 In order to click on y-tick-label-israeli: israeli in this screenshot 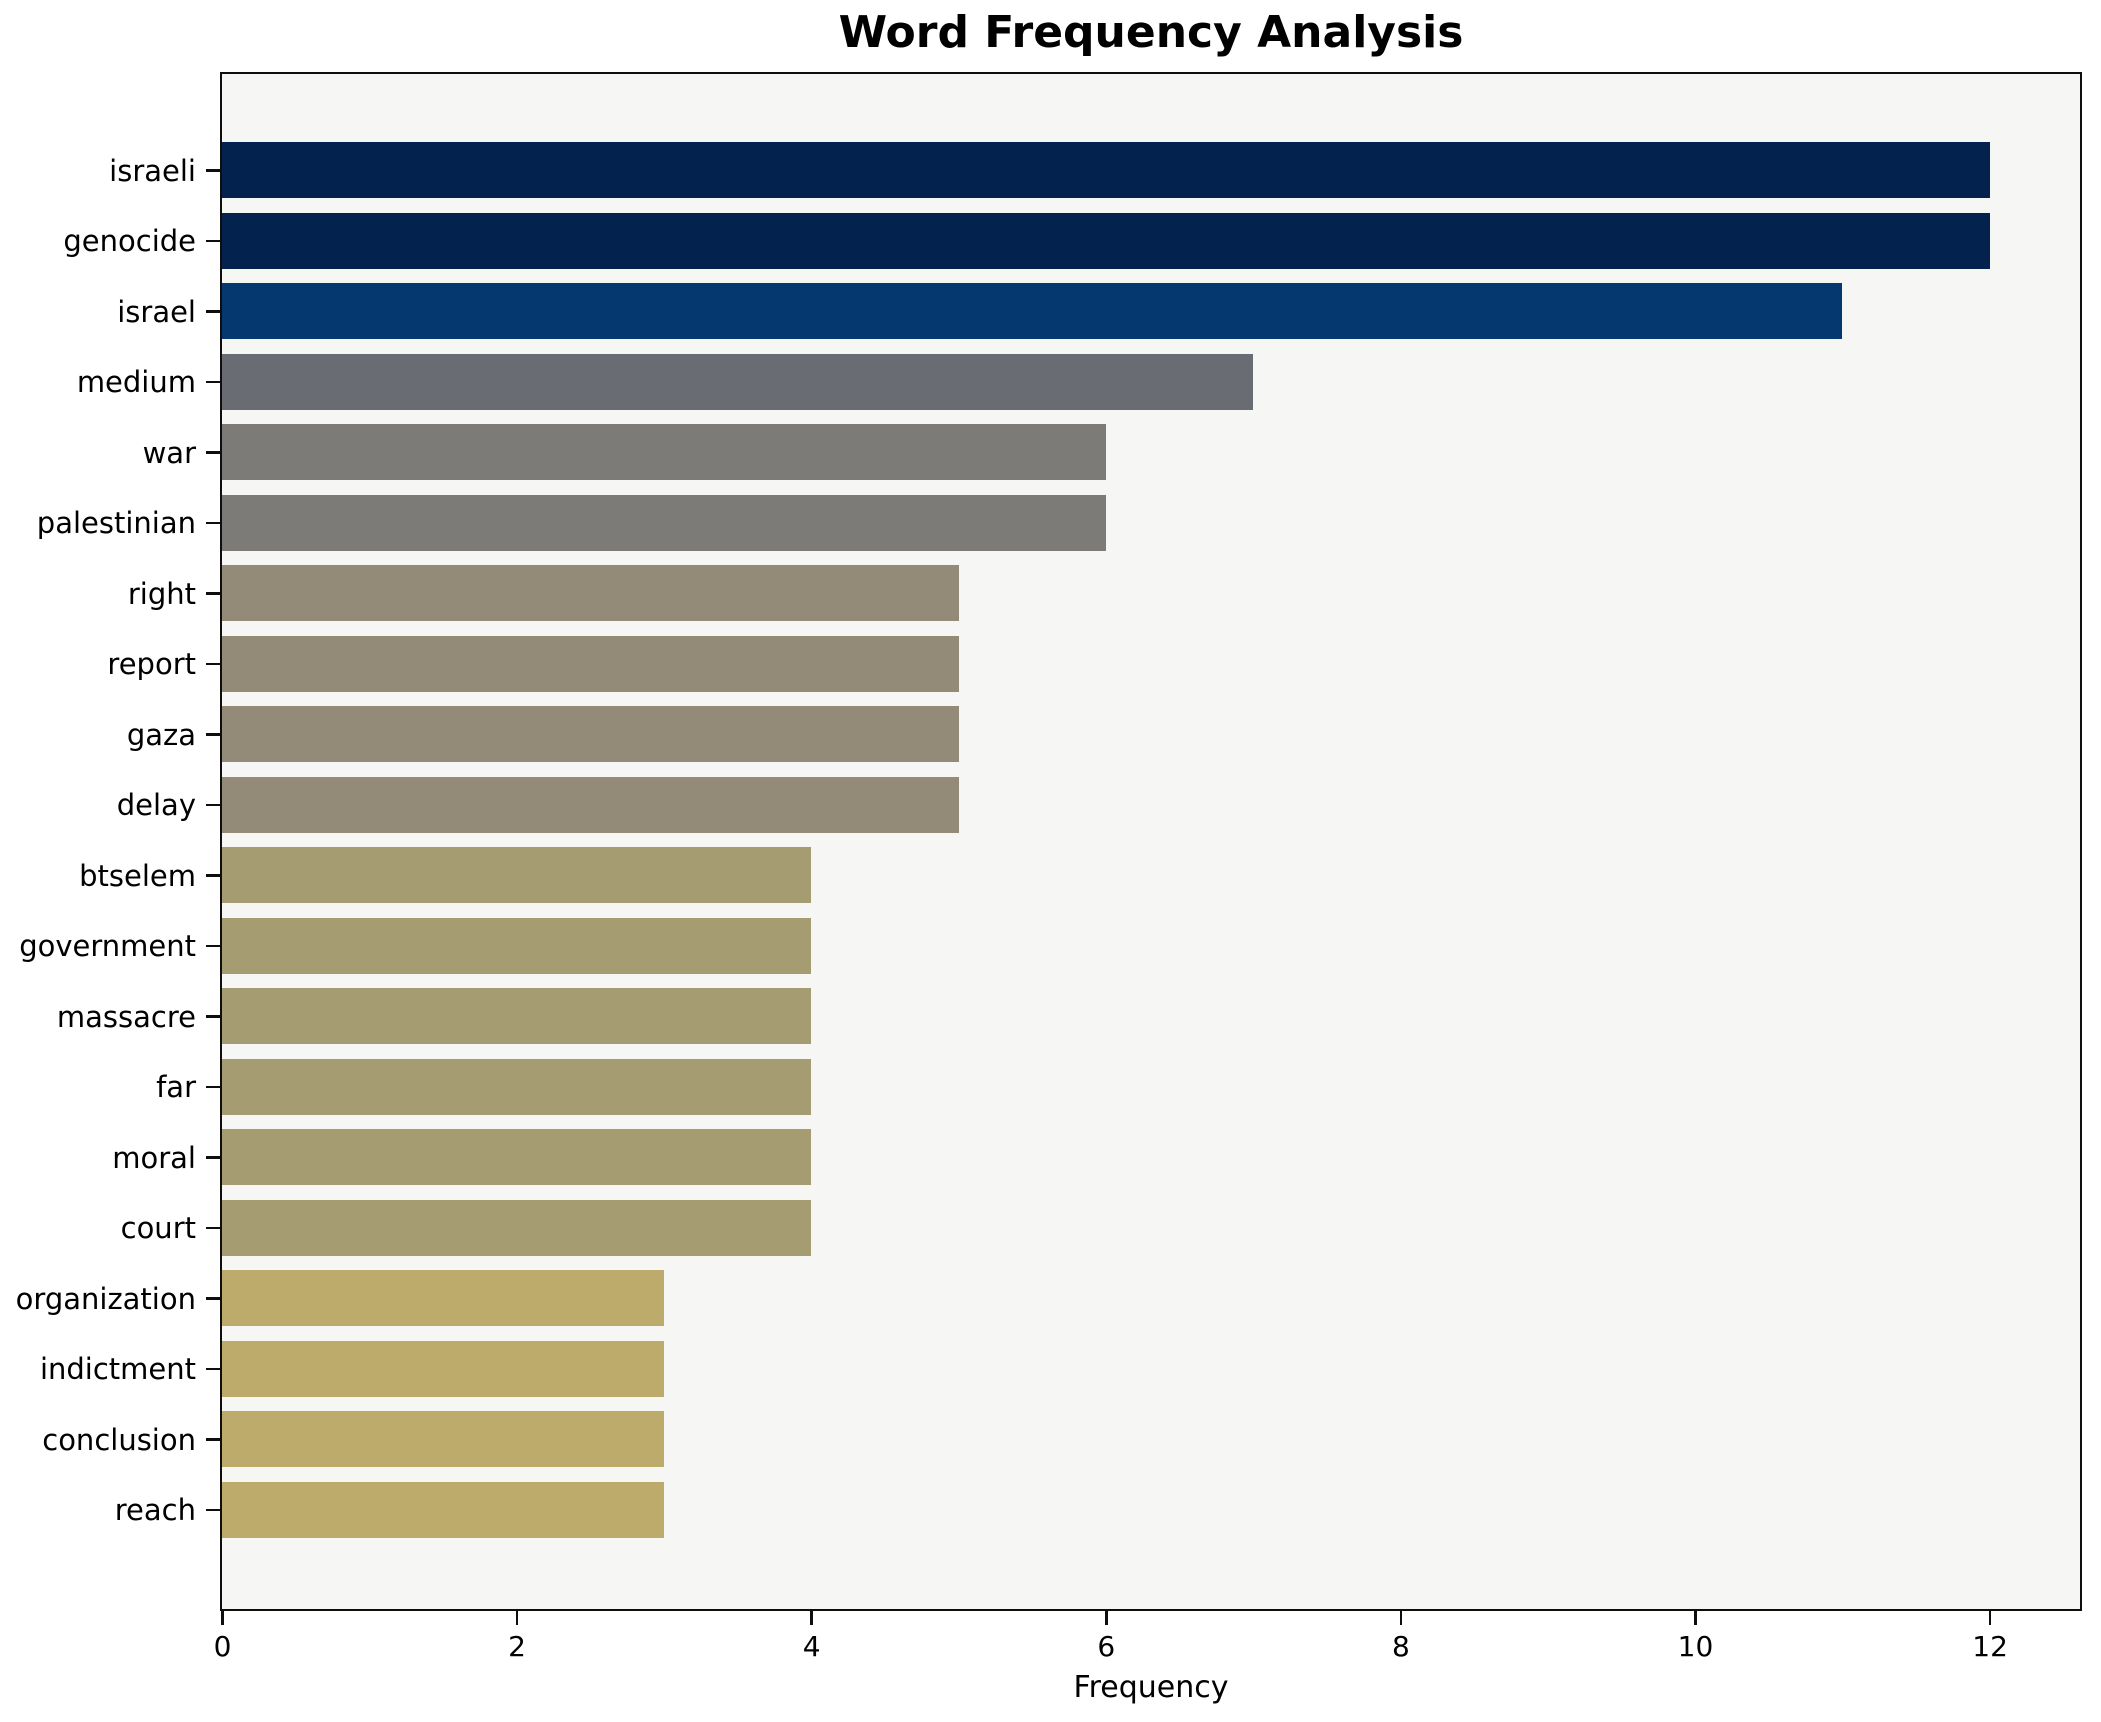, I will do `click(152, 170)`.